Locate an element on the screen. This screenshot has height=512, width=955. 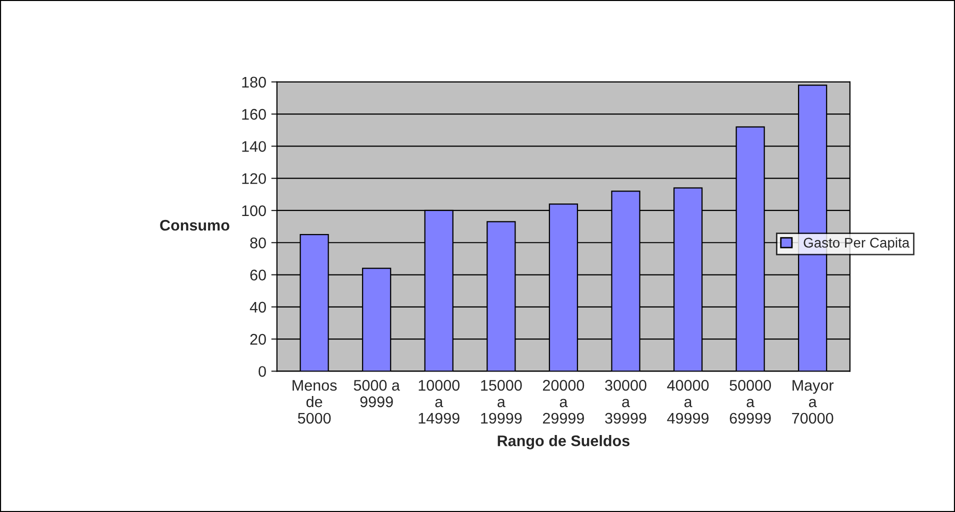
x-tick-label: Mayor a 70000 is located at coordinates (813, 402).